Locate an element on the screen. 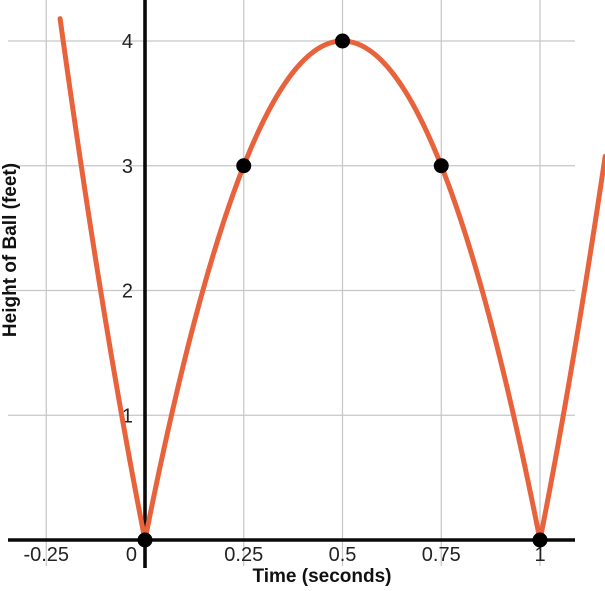 The image size is (605, 591). x-axis-title: Time (seconds) is located at coordinates (322, 576).